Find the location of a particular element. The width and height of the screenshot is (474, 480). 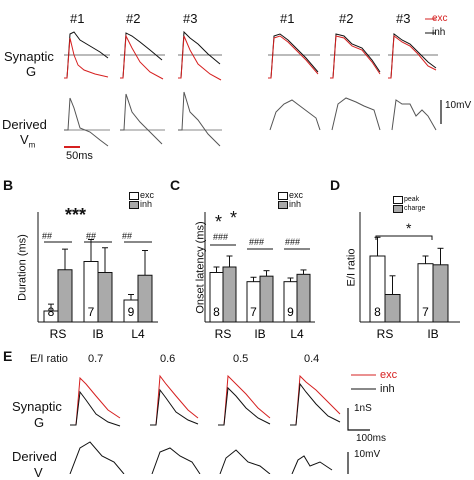

sig-b-stars: *** is located at coordinates (76, 215).